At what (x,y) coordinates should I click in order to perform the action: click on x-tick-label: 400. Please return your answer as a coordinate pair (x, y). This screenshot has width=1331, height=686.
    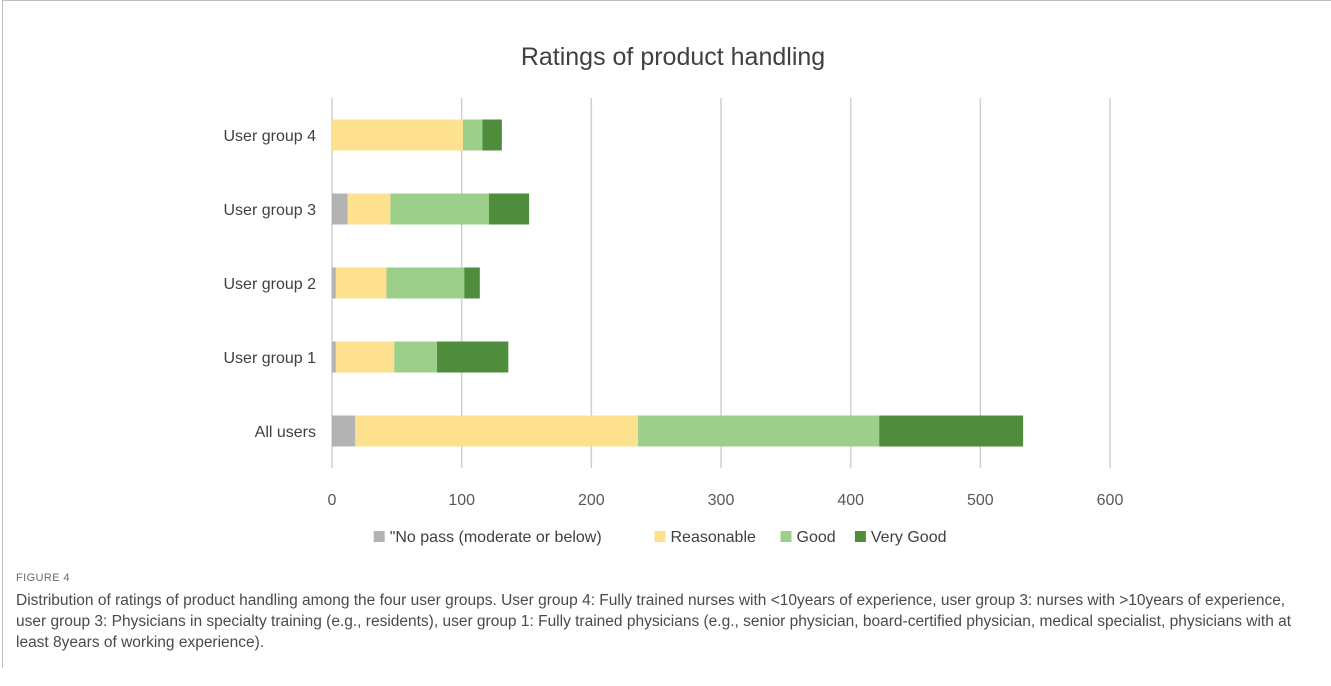
    Looking at the image, I should click on (850, 500).